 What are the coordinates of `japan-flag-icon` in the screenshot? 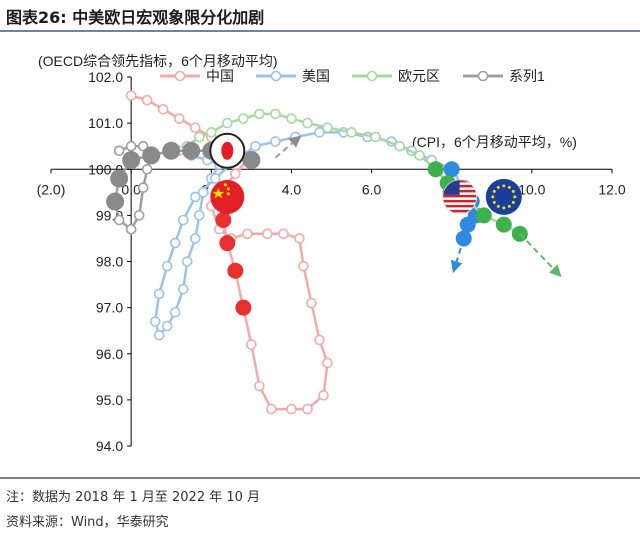 It's located at (227, 150).